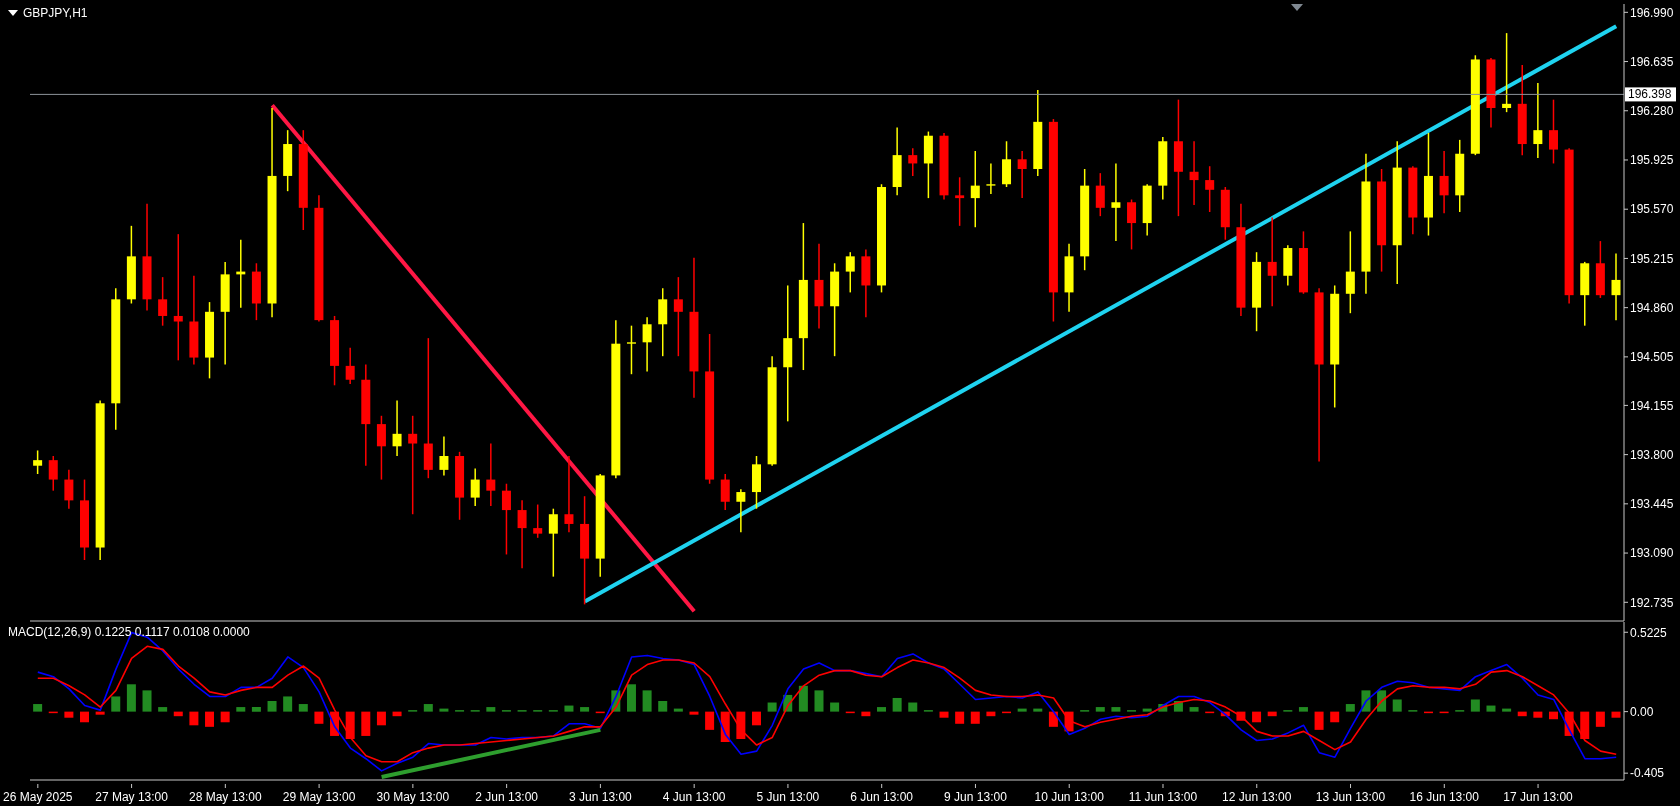 The width and height of the screenshot is (1680, 806). What do you see at coordinates (827, 704) in the screenshot?
I see `line-series` at bounding box center [827, 704].